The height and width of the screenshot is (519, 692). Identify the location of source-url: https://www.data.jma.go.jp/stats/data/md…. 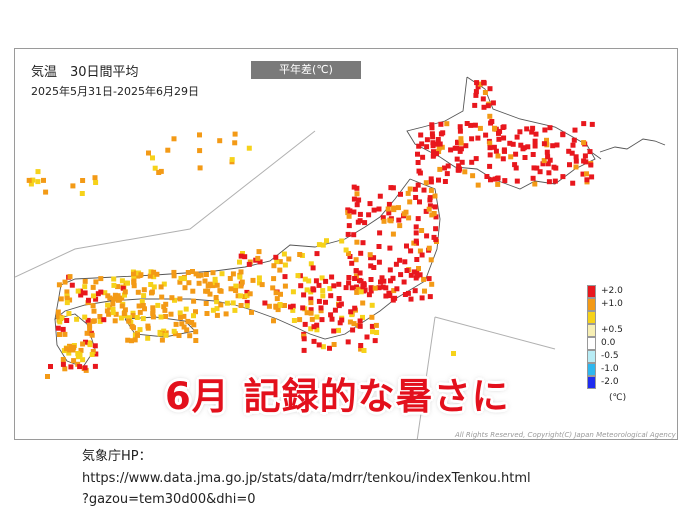
(306, 478).